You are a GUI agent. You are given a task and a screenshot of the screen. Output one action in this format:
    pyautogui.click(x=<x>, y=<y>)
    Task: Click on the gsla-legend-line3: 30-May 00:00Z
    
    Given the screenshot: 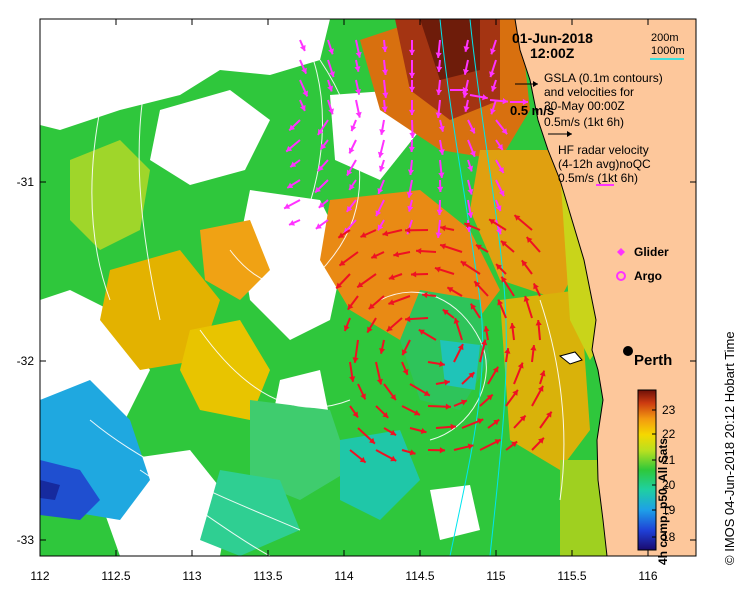 What is the action you would take?
    pyautogui.click(x=584, y=106)
    